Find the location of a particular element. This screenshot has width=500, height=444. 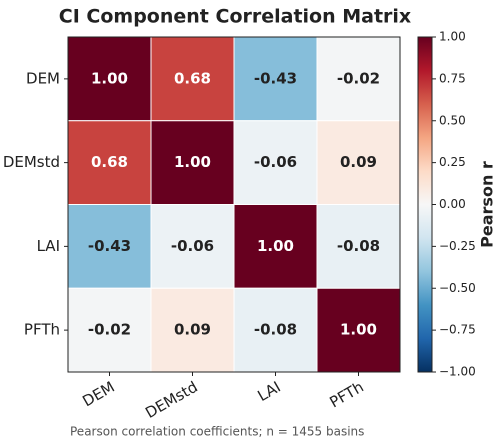

x-tick-label: LAI is located at coordinates (268, 391).